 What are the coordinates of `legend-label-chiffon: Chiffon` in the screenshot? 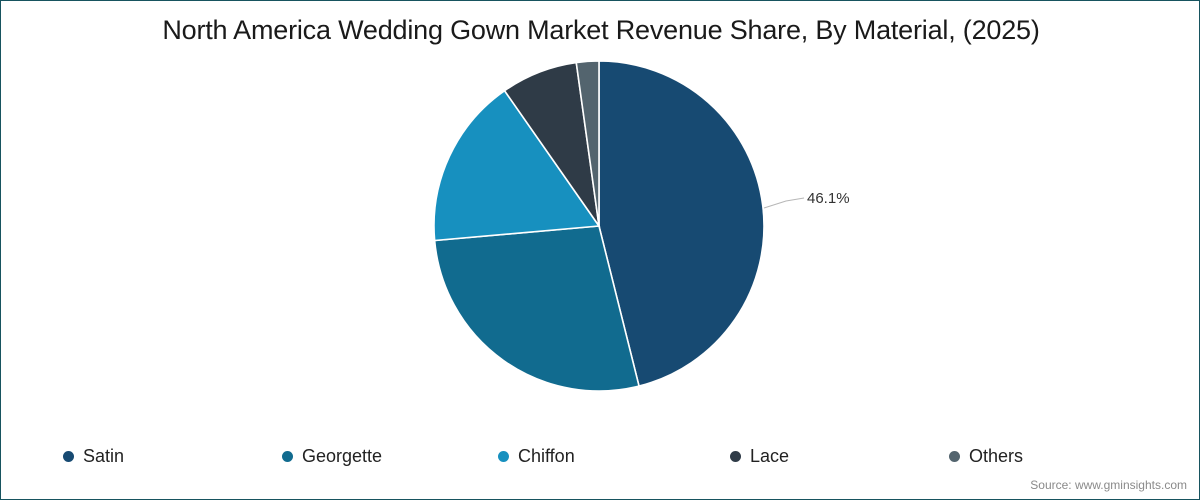 It's located at (546, 456).